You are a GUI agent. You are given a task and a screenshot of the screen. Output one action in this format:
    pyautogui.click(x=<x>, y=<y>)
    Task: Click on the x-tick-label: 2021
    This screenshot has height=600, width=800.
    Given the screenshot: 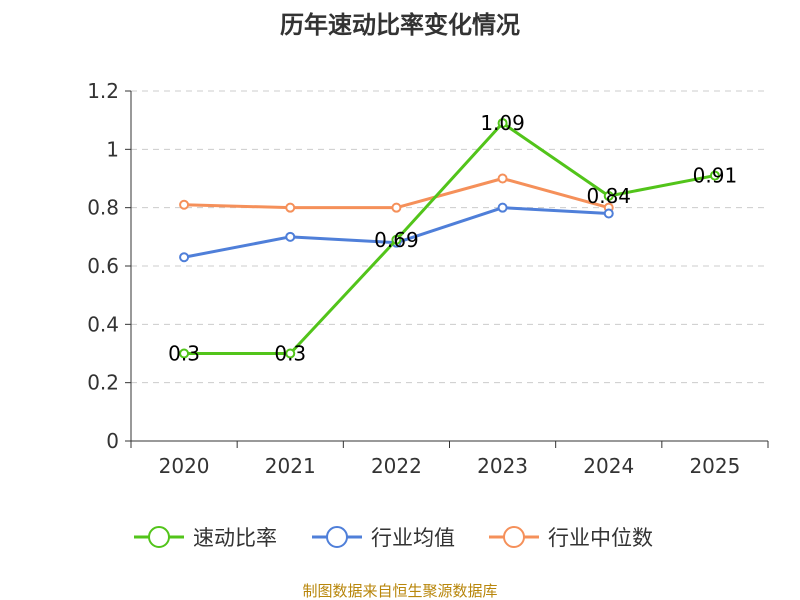 What is the action you would take?
    pyautogui.click(x=290, y=466)
    